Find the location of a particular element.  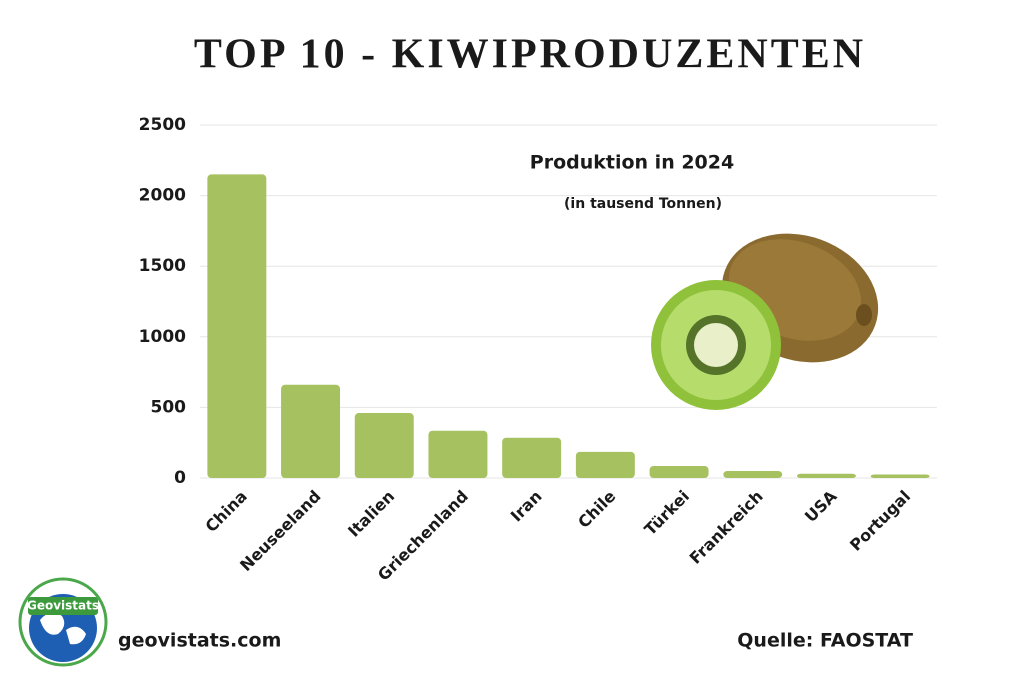

y-tick-label: 0 is located at coordinates (180, 478).